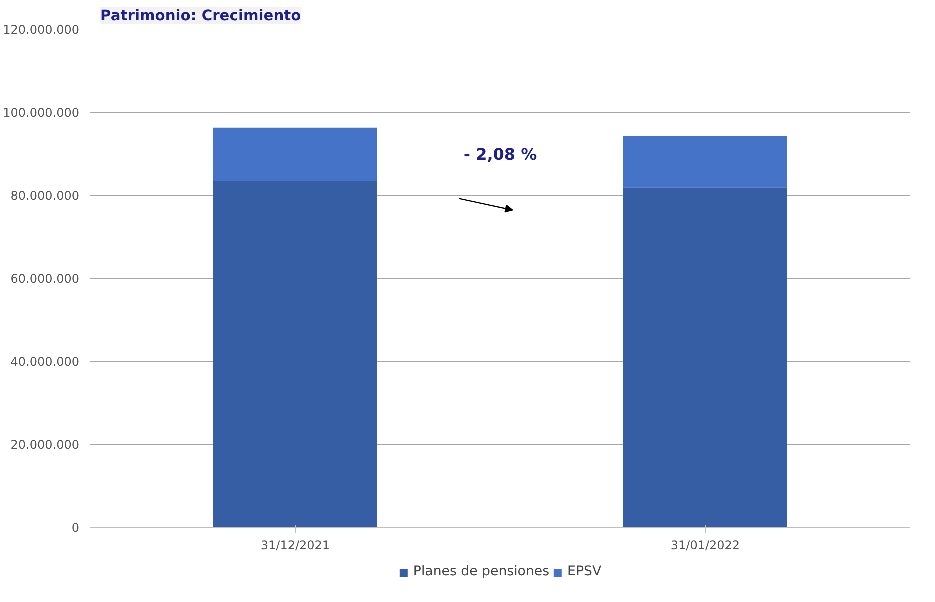 The height and width of the screenshot is (602, 935). What do you see at coordinates (585, 572) in the screenshot?
I see `legend-label: EPSV` at bounding box center [585, 572].